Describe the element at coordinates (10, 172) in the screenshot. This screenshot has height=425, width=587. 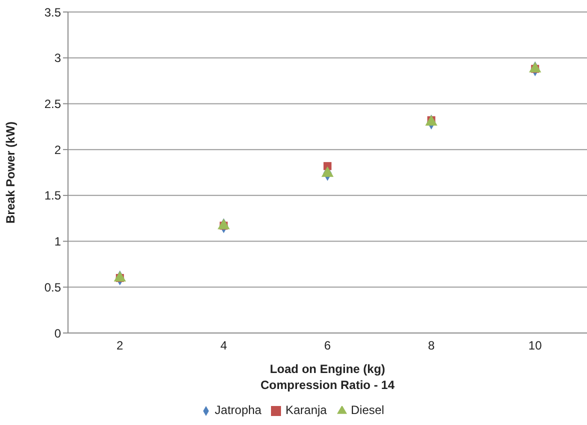
I see `y-axis-title: Break Power (kW)` at that location.